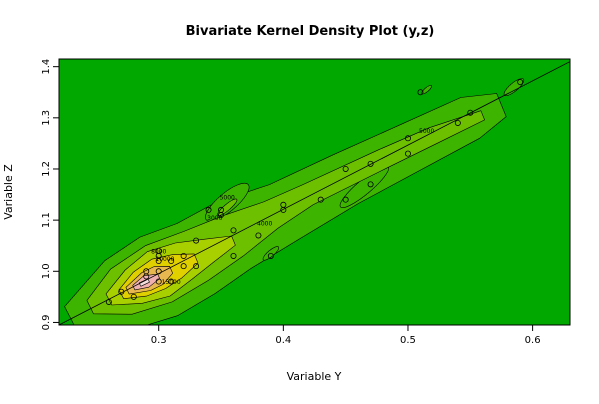 The image size is (599, 404). I want to click on x-tick-label: 0.4, so click(283, 340).